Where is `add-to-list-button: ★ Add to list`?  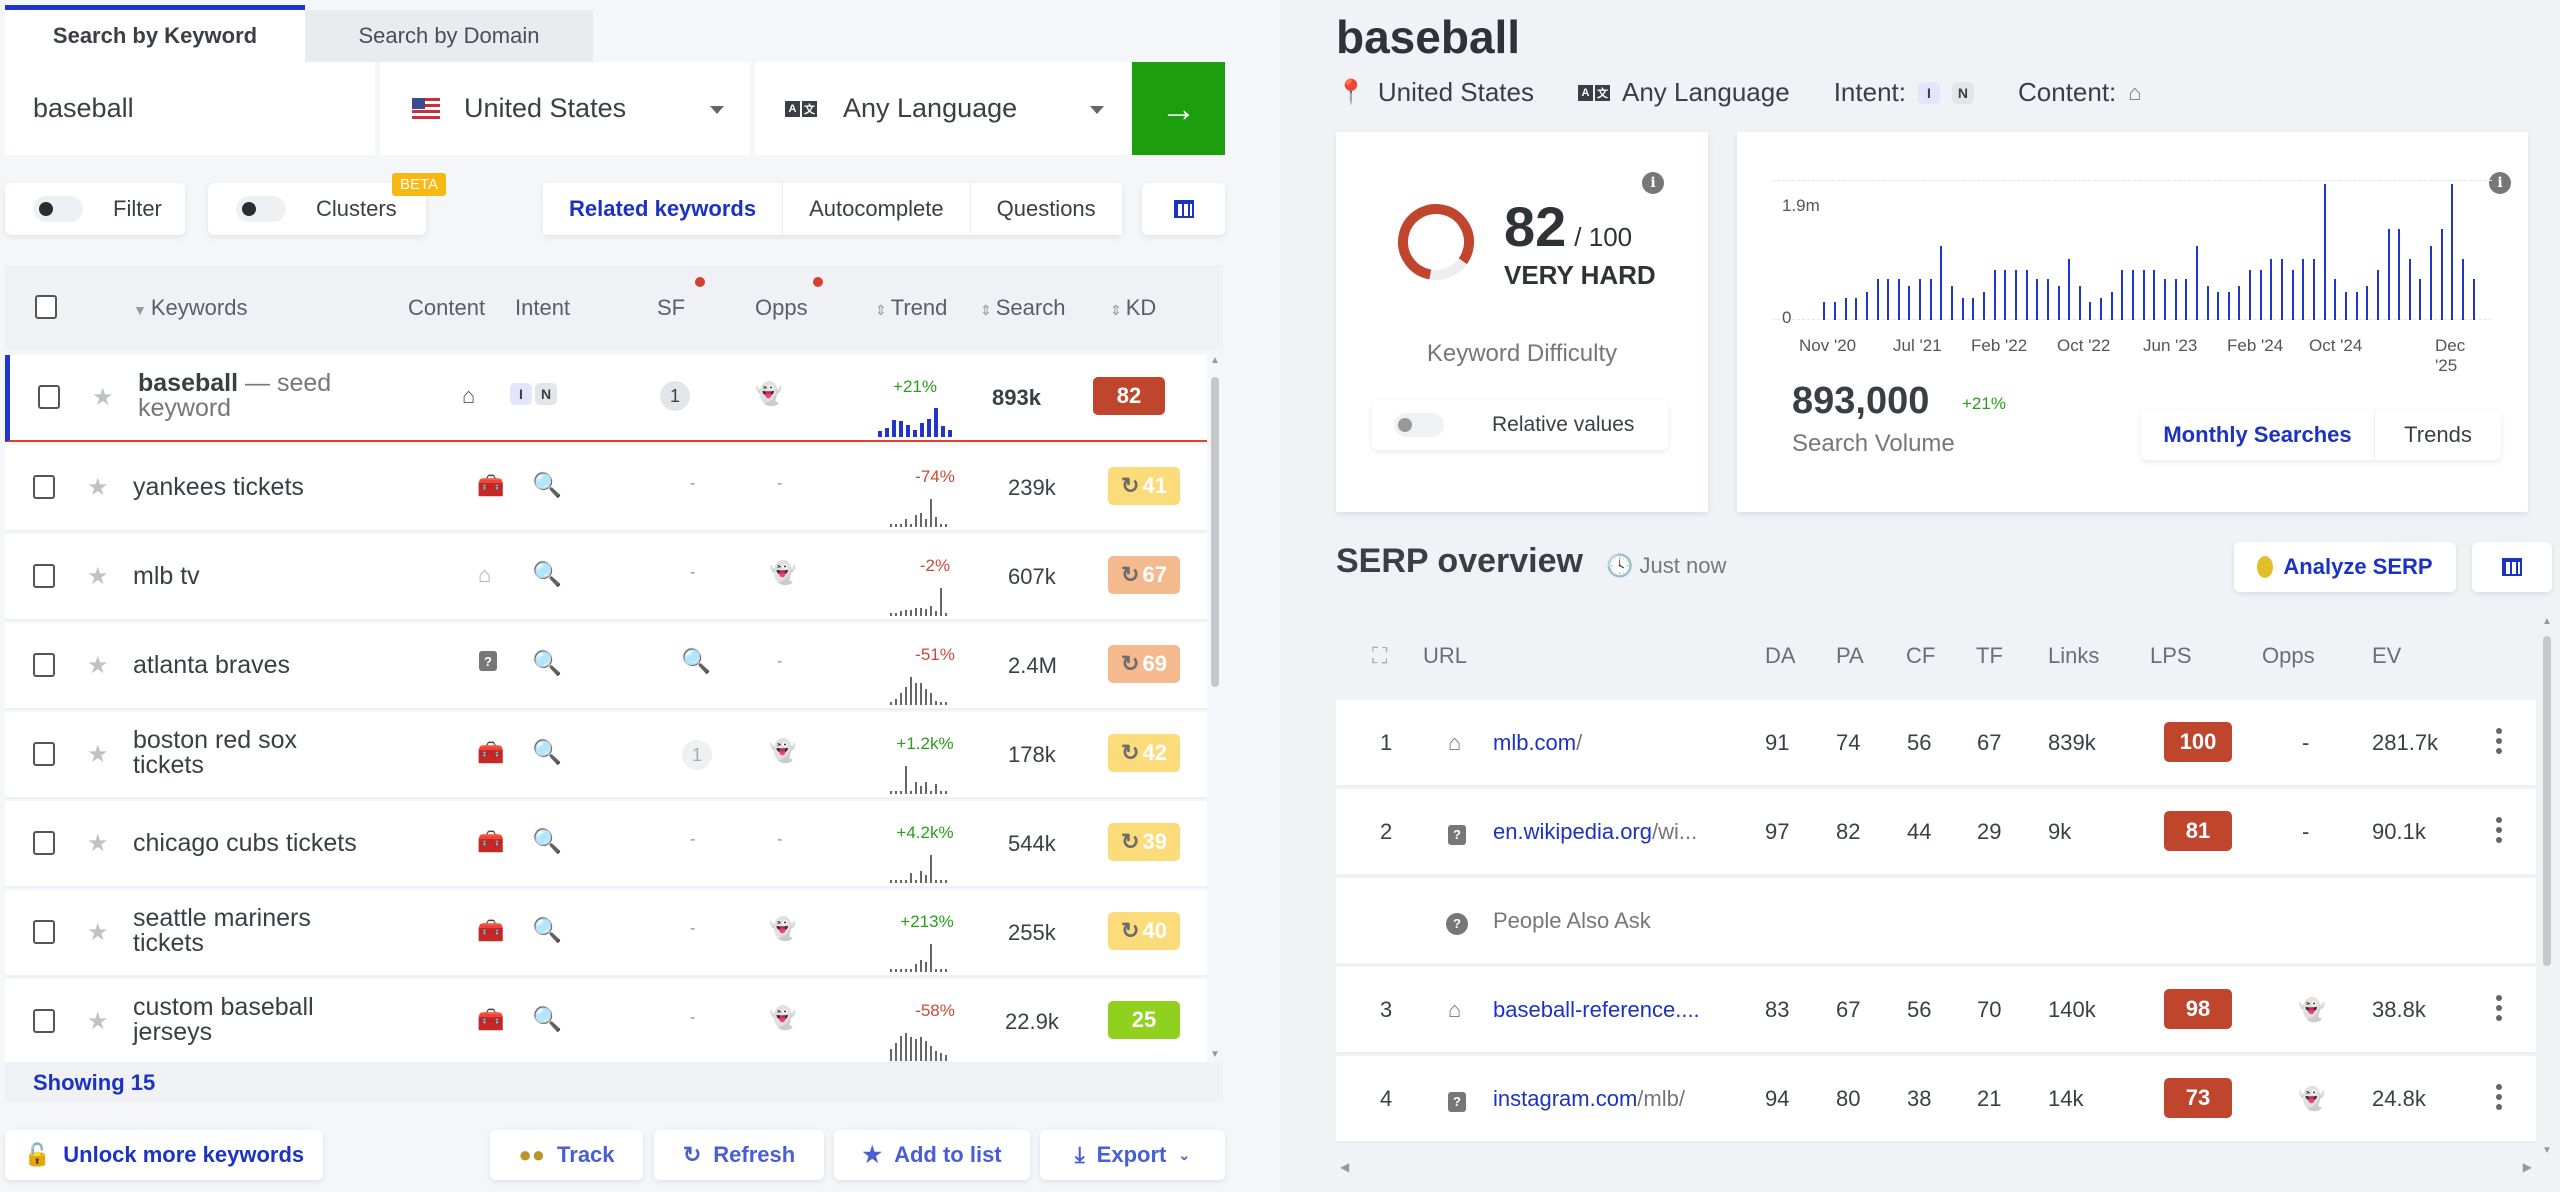
add-to-list-button: ★ Add to list is located at coordinates (932, 1155).